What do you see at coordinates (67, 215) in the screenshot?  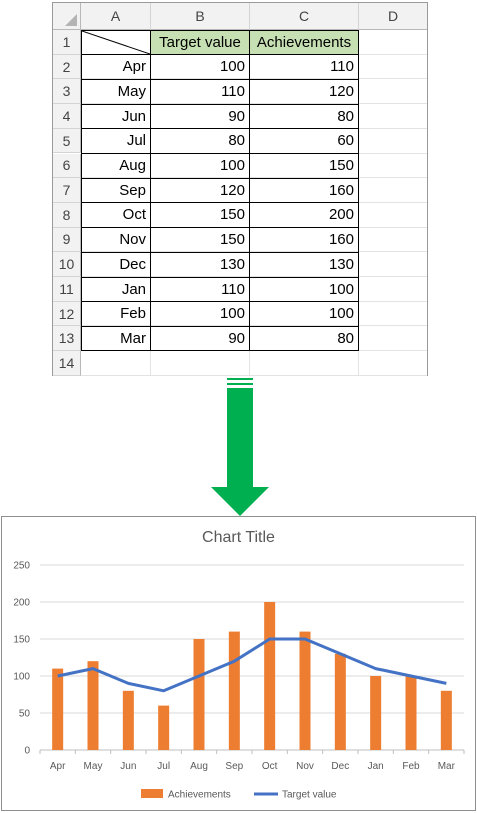 I see `row-header-8: 8` at bounding box center [67, 215].